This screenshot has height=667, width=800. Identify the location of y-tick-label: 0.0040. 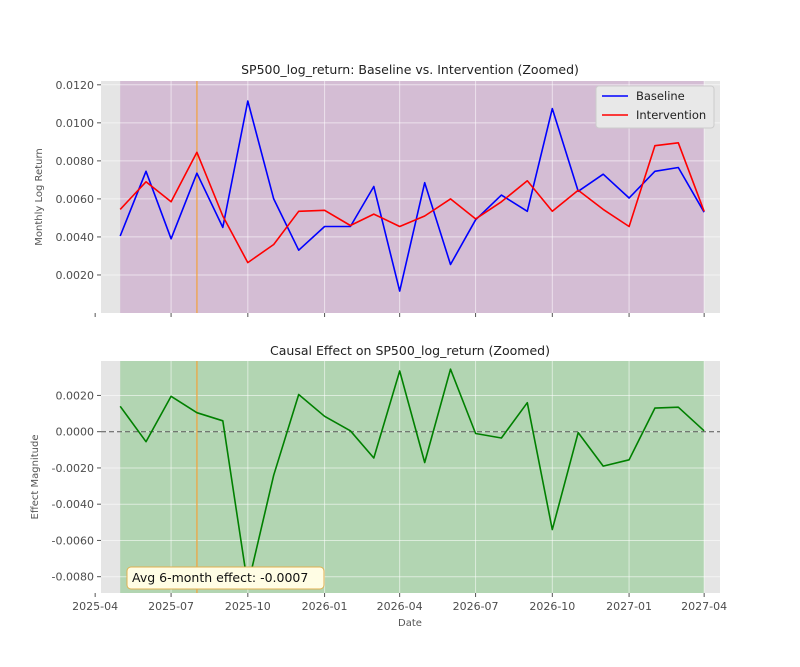
(75, 237).